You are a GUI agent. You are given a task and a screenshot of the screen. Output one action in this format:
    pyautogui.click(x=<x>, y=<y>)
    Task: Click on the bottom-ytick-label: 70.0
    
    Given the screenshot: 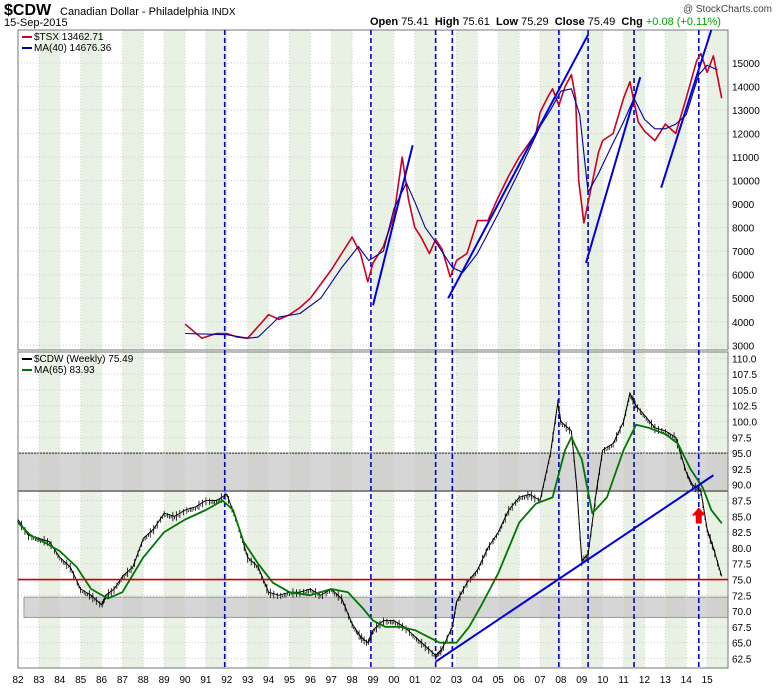 What is the action you would take?
    pyautogui.click(x=742, y=612)
    